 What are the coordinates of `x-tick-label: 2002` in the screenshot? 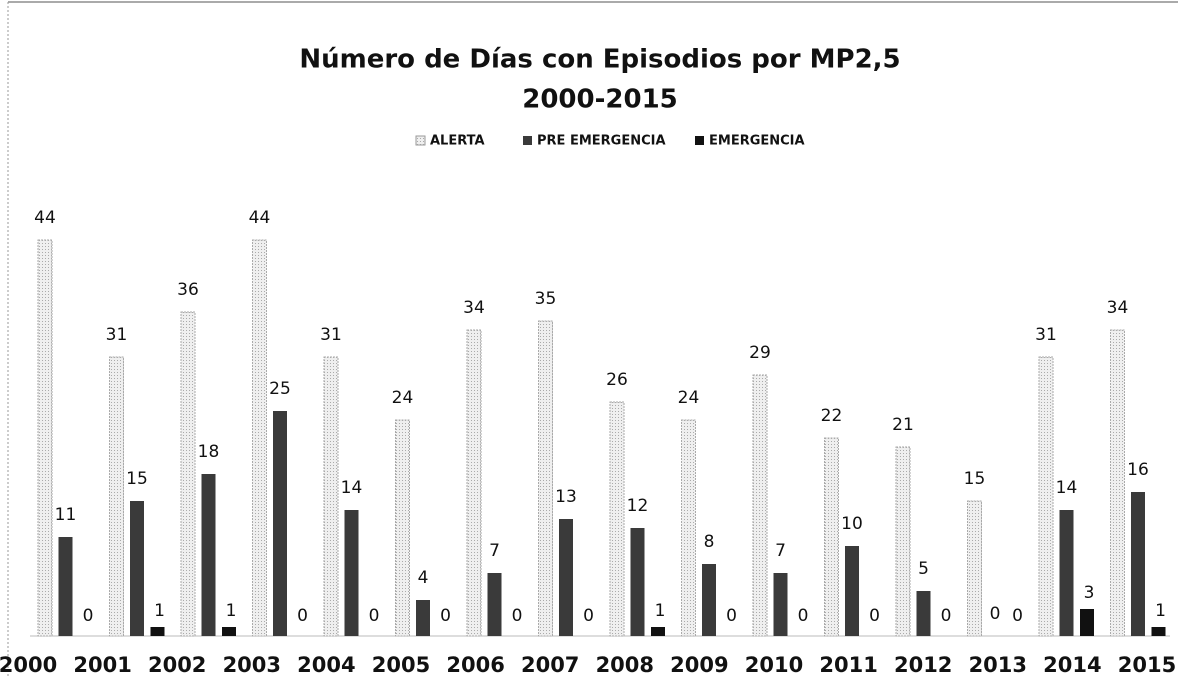 It's located at (177, 665).